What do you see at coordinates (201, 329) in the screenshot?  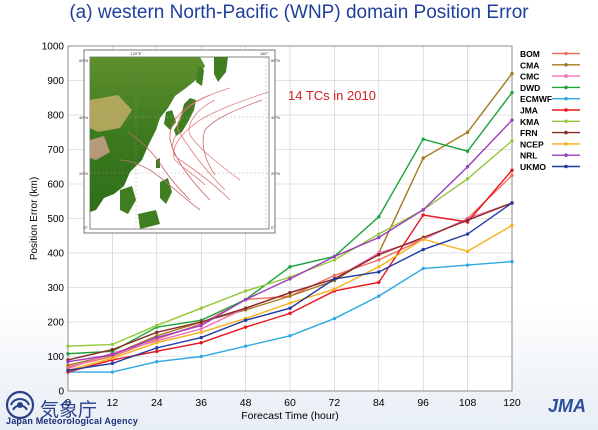 I see `data-point-cmc` at bounding box center [201, 329].